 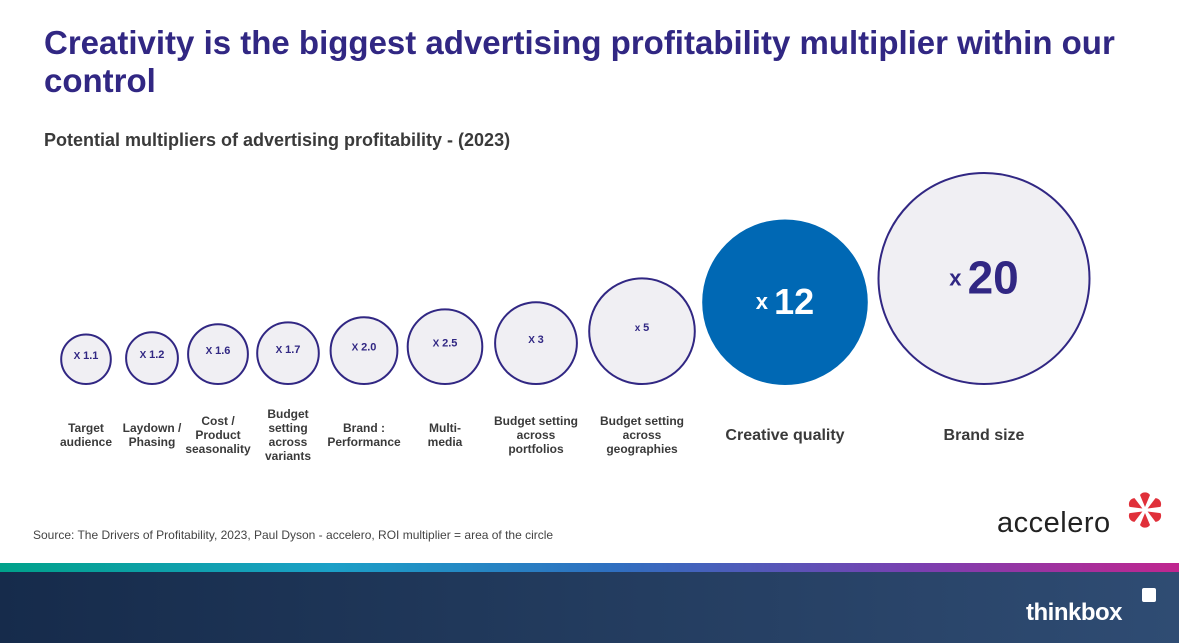 What do you see at coordinates (218, 435) in the screenshot?
I see `category-label-2: Cost / Product seasonality` at bounding box center [218, 435].